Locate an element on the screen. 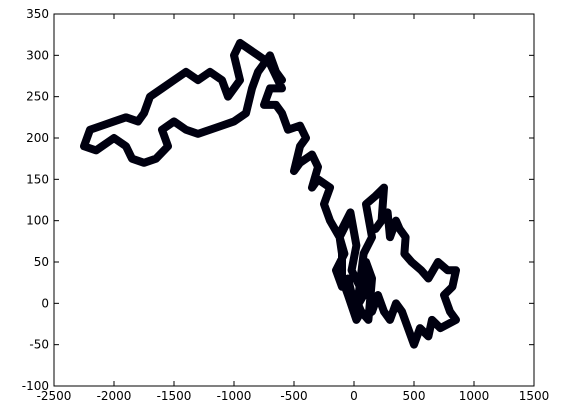 This screenshot has width=562, height=412. y-tick-label: 250 is located at coordinates (37, 97).